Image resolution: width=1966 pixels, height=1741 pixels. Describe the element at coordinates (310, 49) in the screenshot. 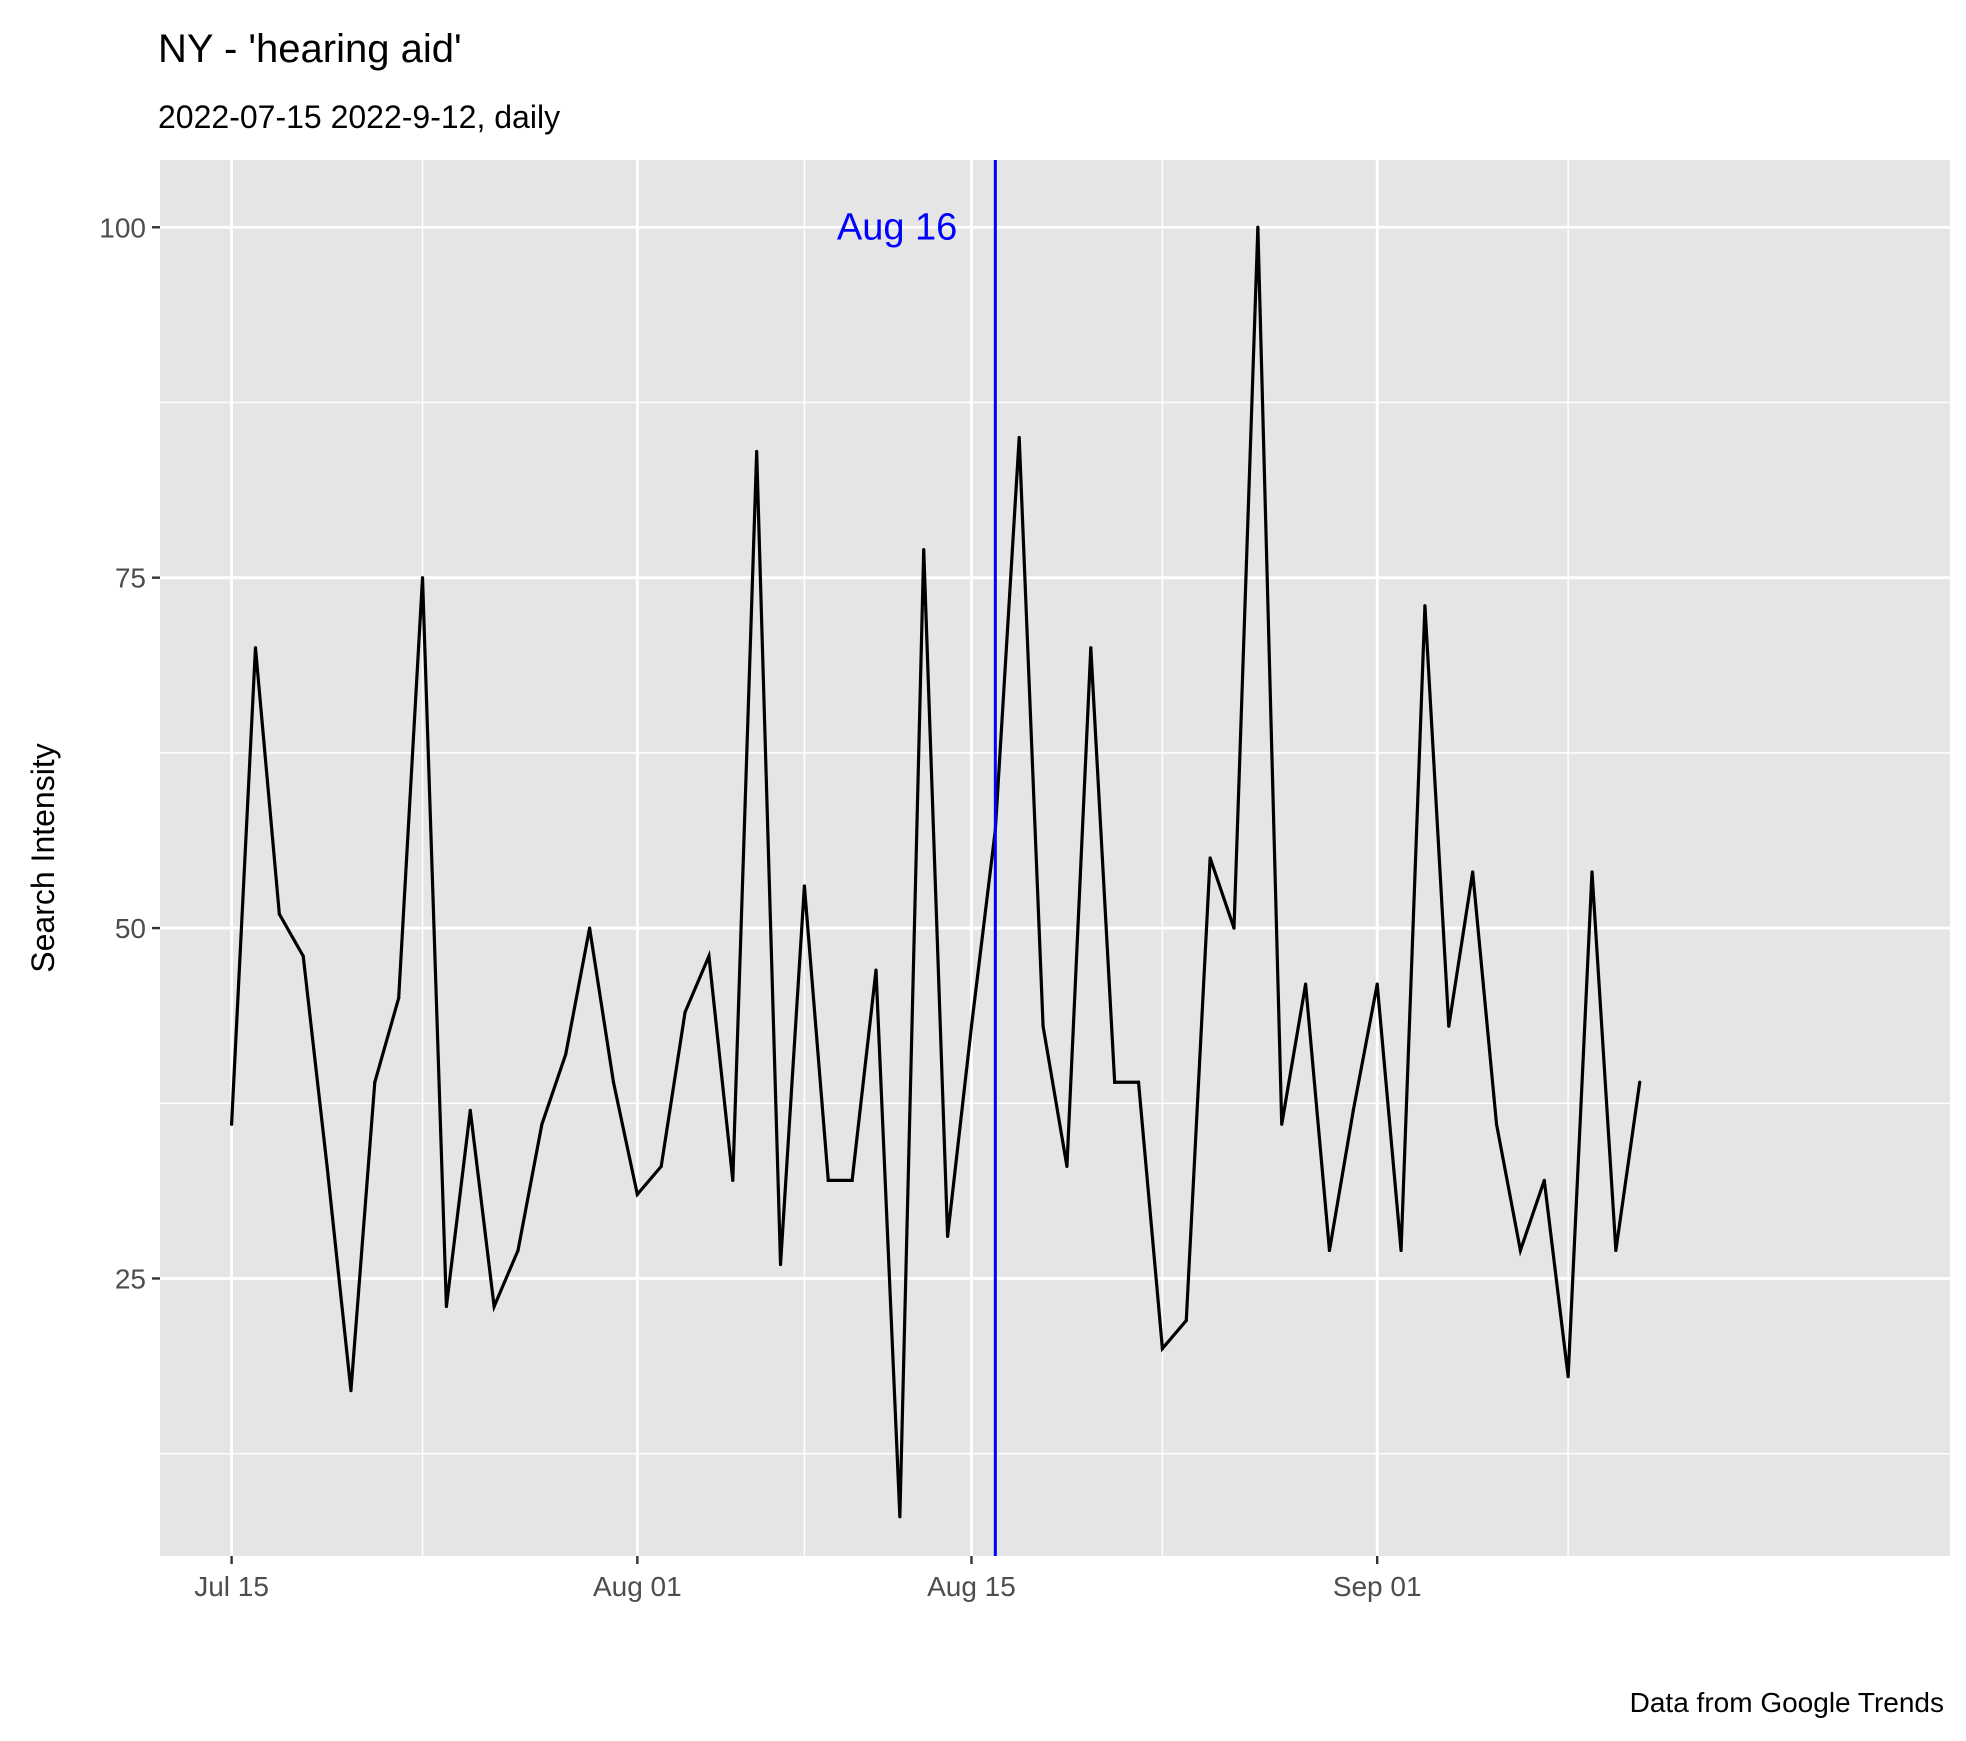

I see `chart-title: NY - 'hearing aid'` at that location.